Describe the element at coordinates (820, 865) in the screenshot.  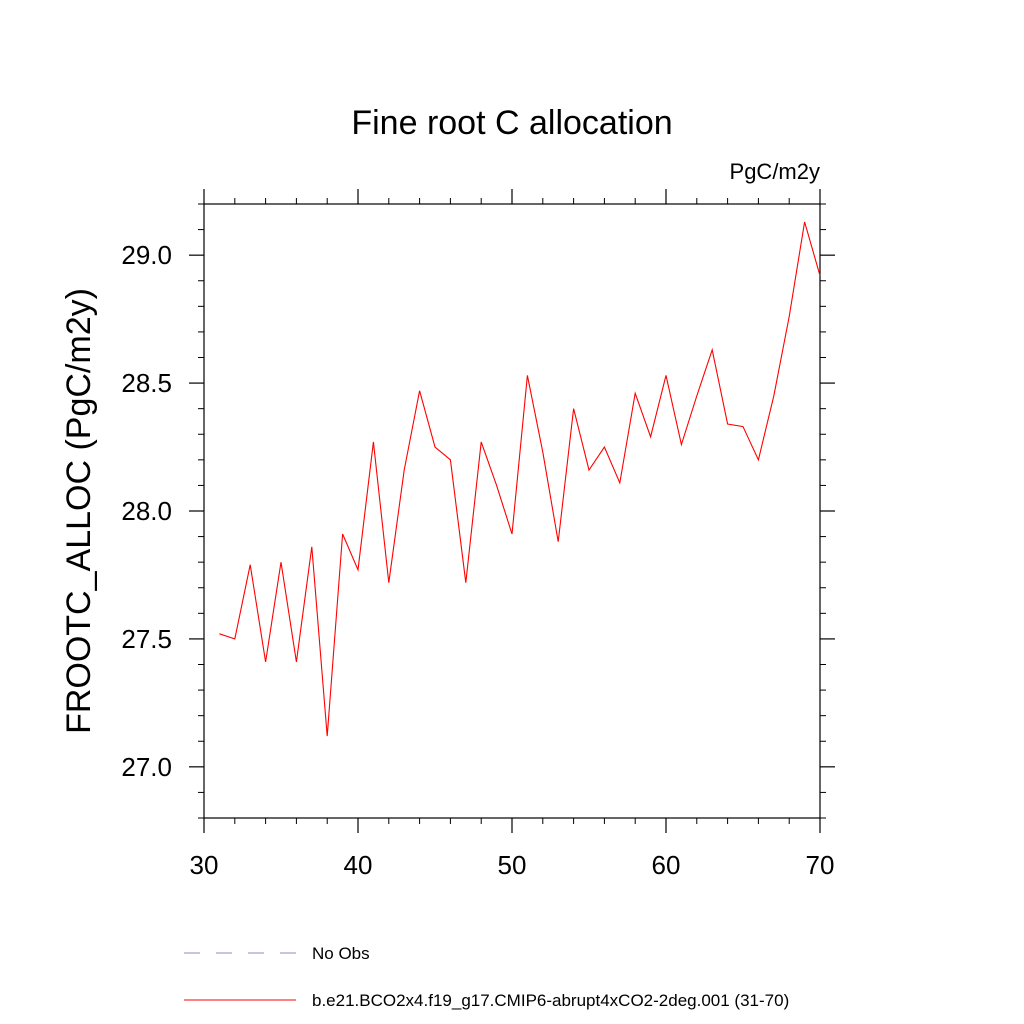
I see `x-tick-label: 70` at that location.